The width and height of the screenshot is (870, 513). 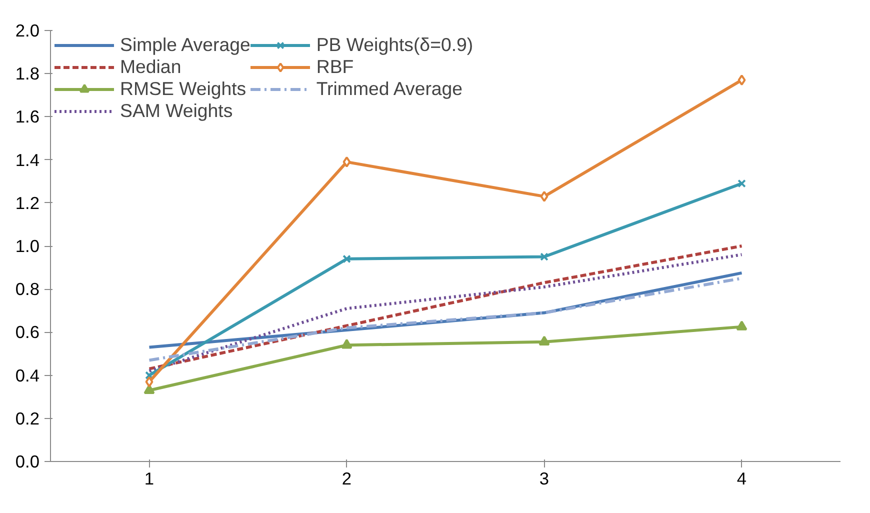 What do you see at coordinates (395, 45) in the screenshot?
I see `legend-label: PB Weights(δ=0.9)` at bounding box center [395, 45].